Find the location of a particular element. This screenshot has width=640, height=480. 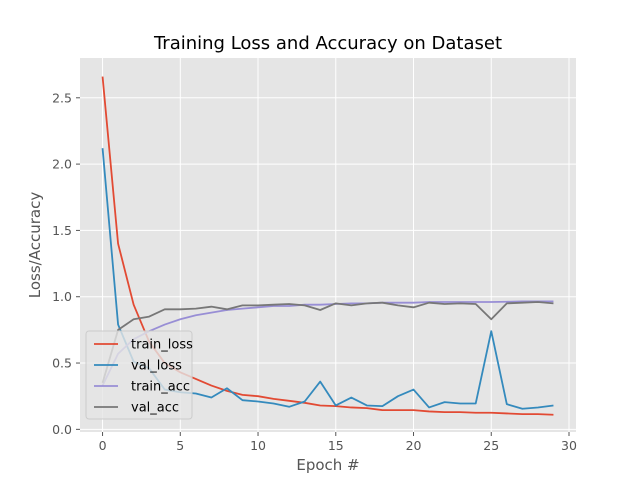

series-line-val-acc is located at coordinates (327, 342).